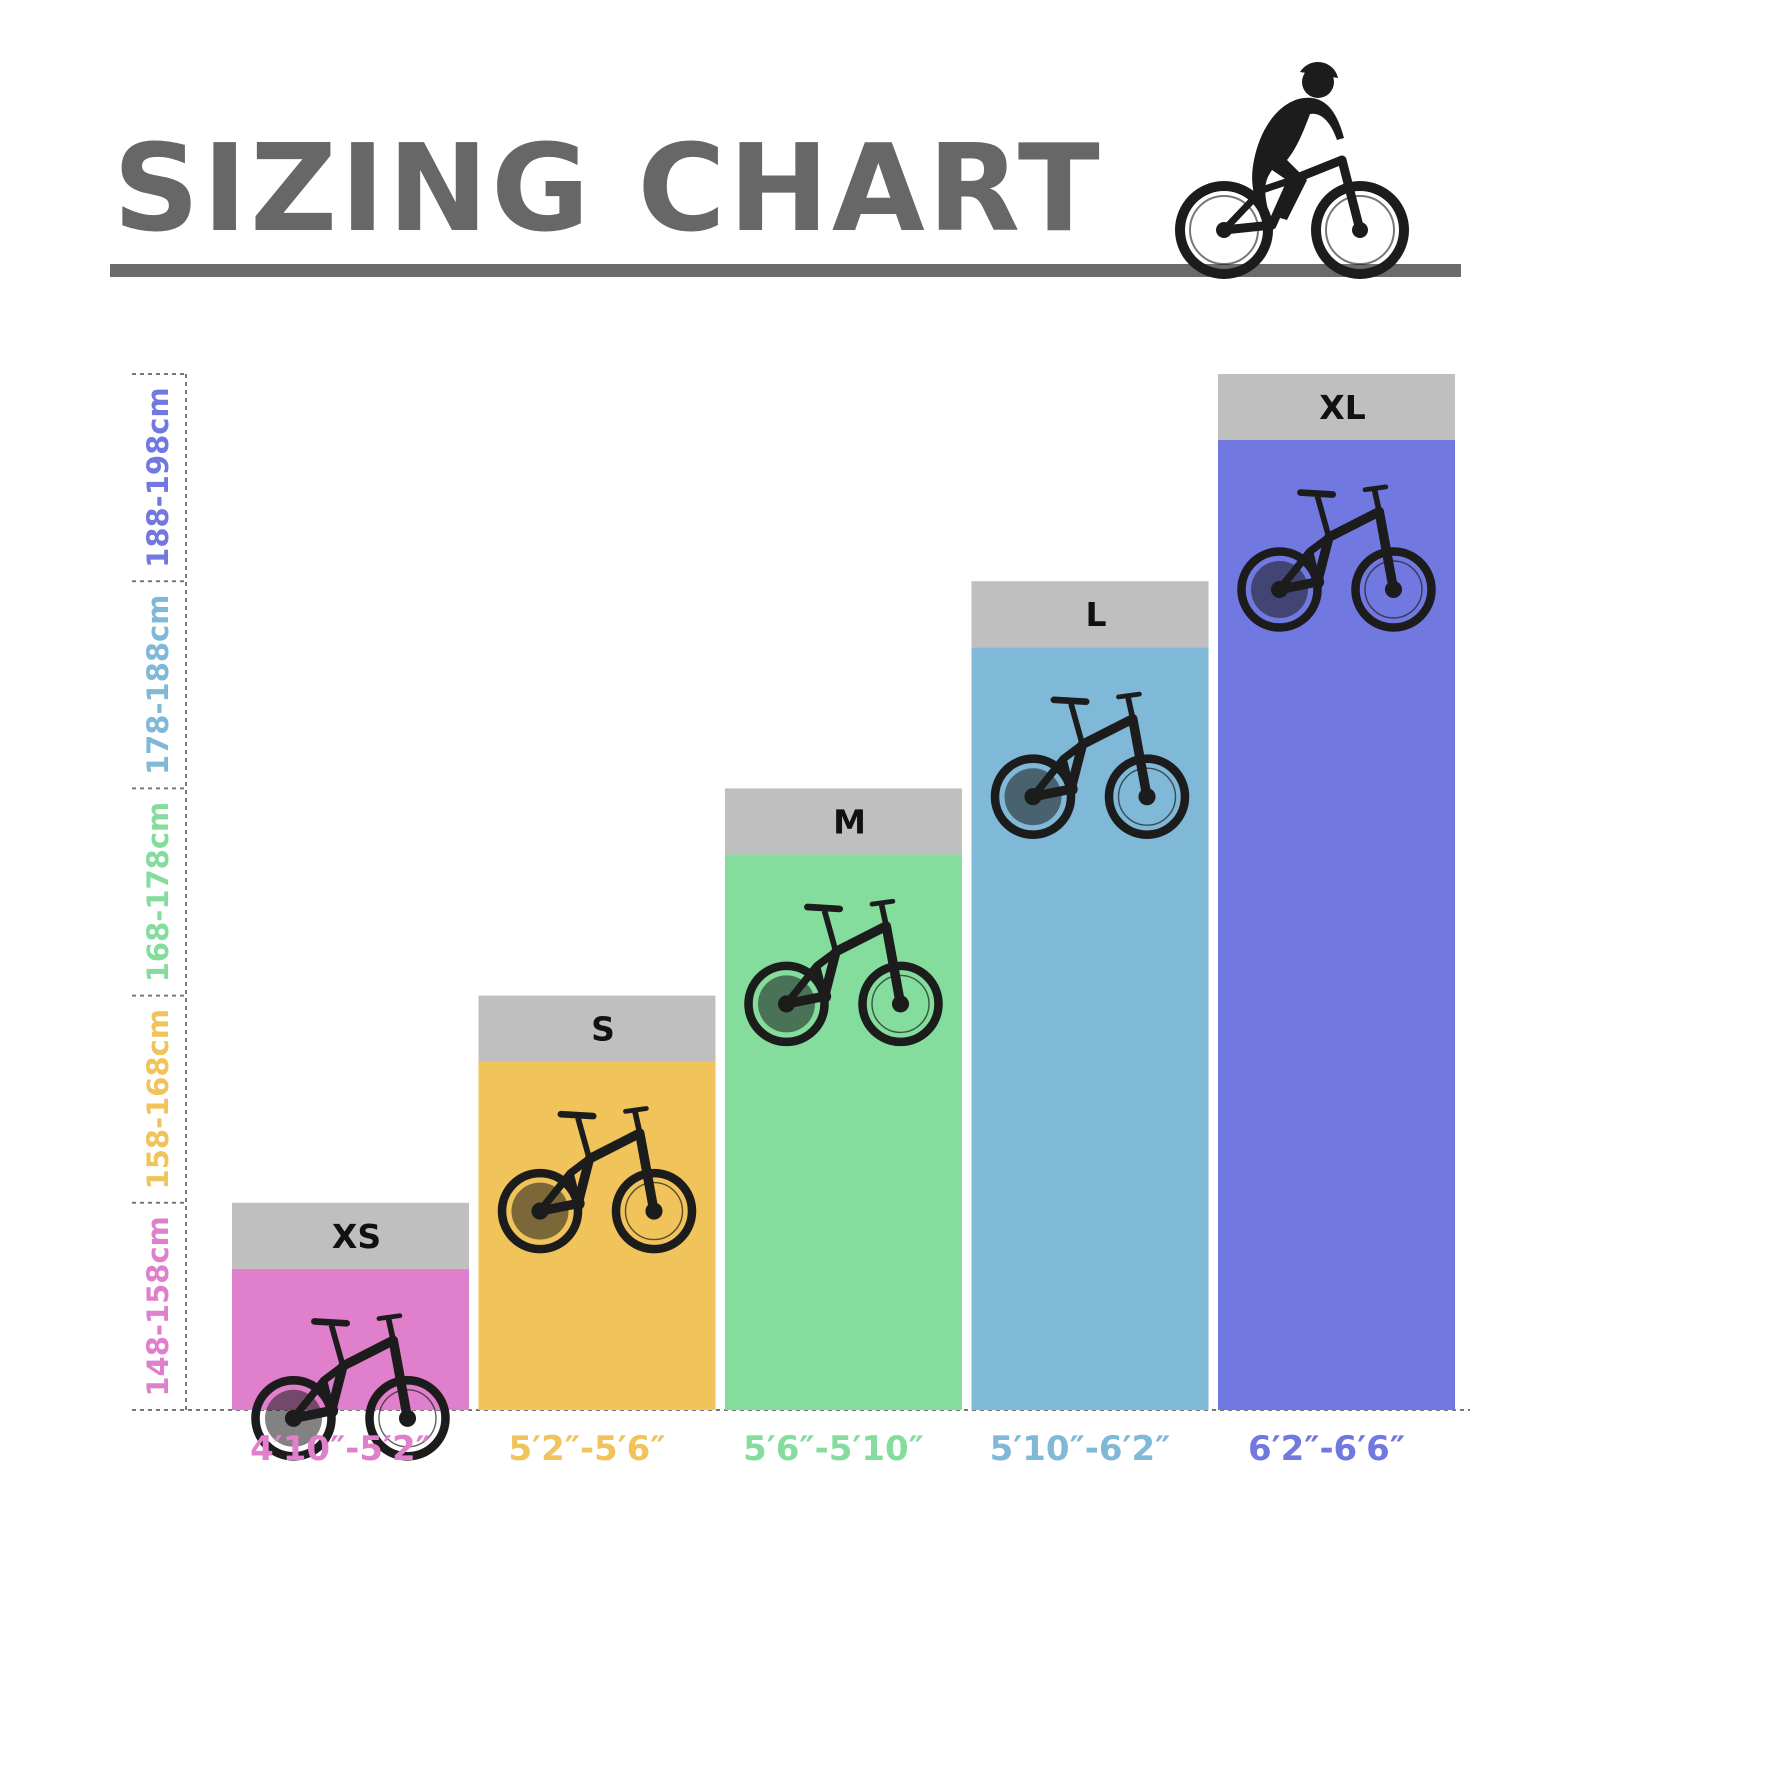 The height and width of the screenshot is (1773, 1773). Describe the element at coordinates (158, 685) in the screenshot. I see `y-tick-label: 178-188cm` at that location.